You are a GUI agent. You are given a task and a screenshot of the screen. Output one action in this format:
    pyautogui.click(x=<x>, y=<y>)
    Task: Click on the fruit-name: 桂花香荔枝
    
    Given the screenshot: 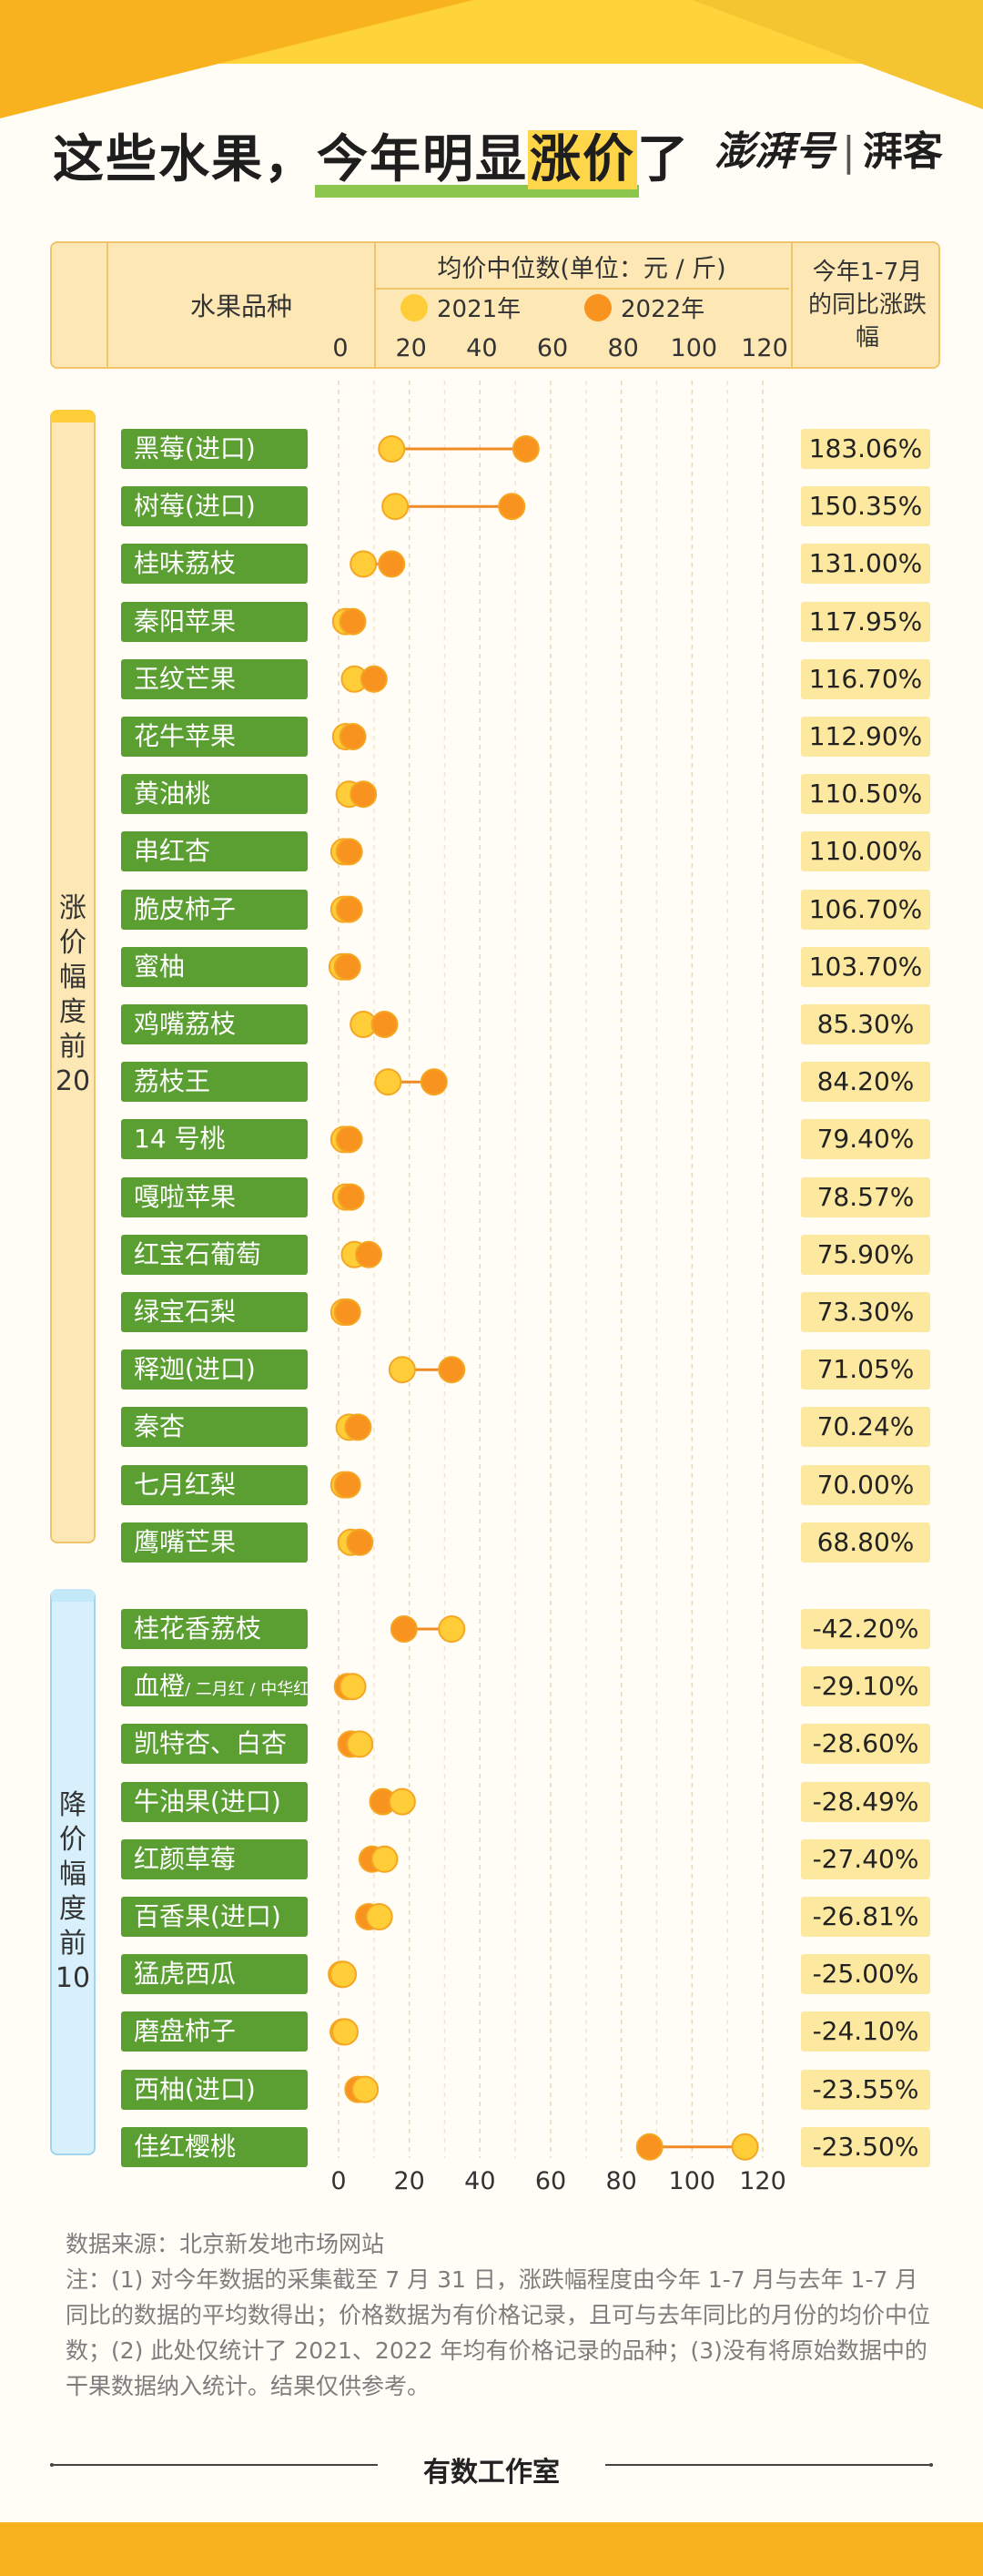 What is the action you would take?
    pyautogui.click(x=198, y=1629)
    